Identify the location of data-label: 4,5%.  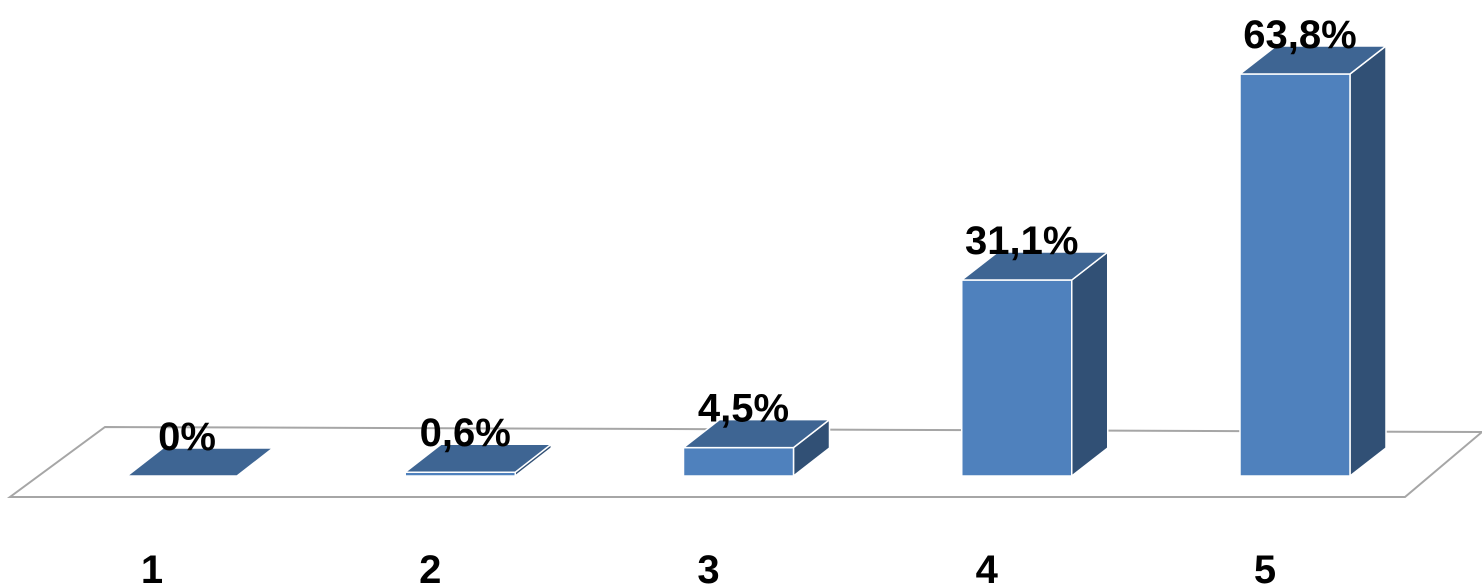
(743, 409).